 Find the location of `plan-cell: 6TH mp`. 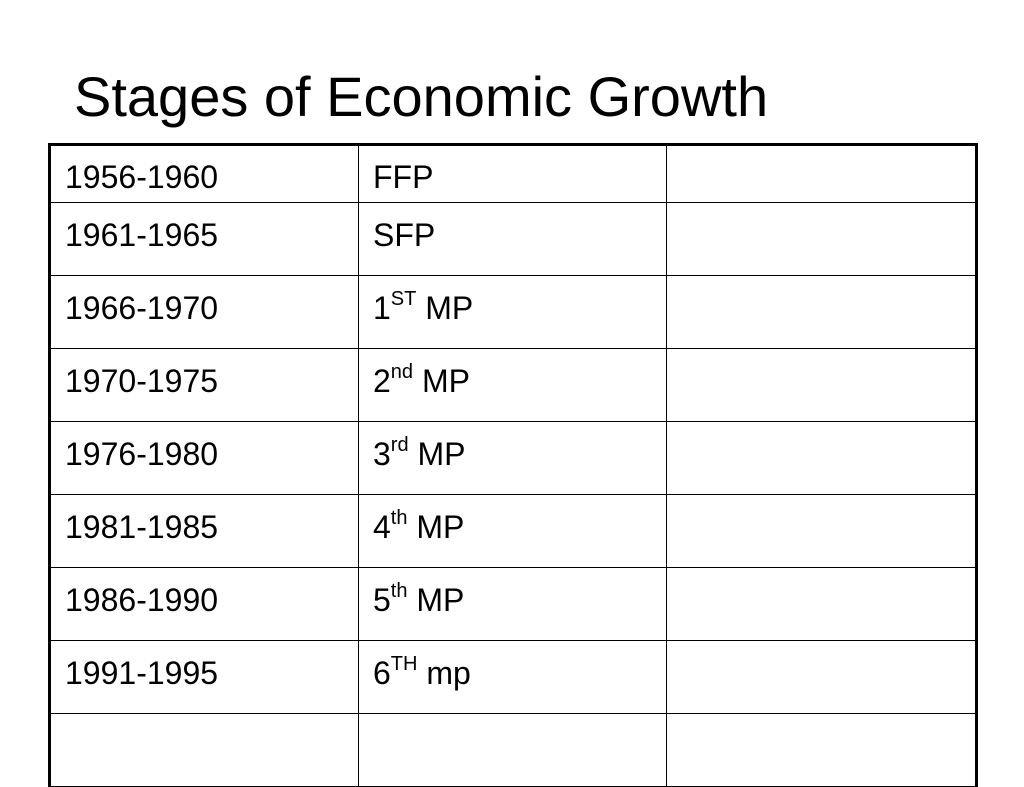

plan-cell: 6TH mp is located at coordinates (512, 677).